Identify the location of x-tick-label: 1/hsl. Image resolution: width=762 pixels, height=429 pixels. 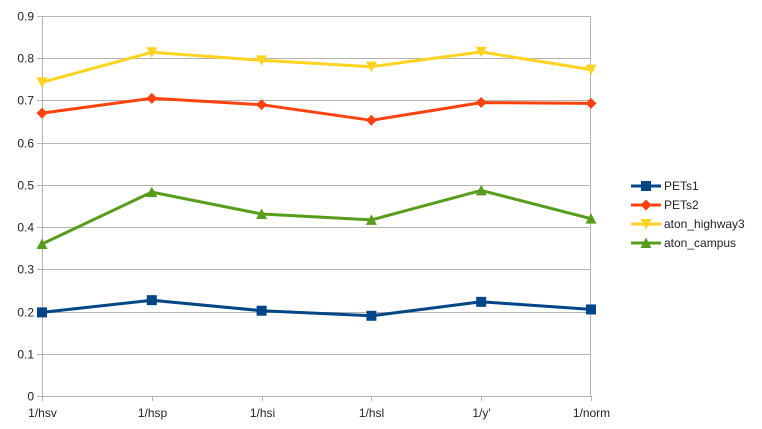
(371, 413).